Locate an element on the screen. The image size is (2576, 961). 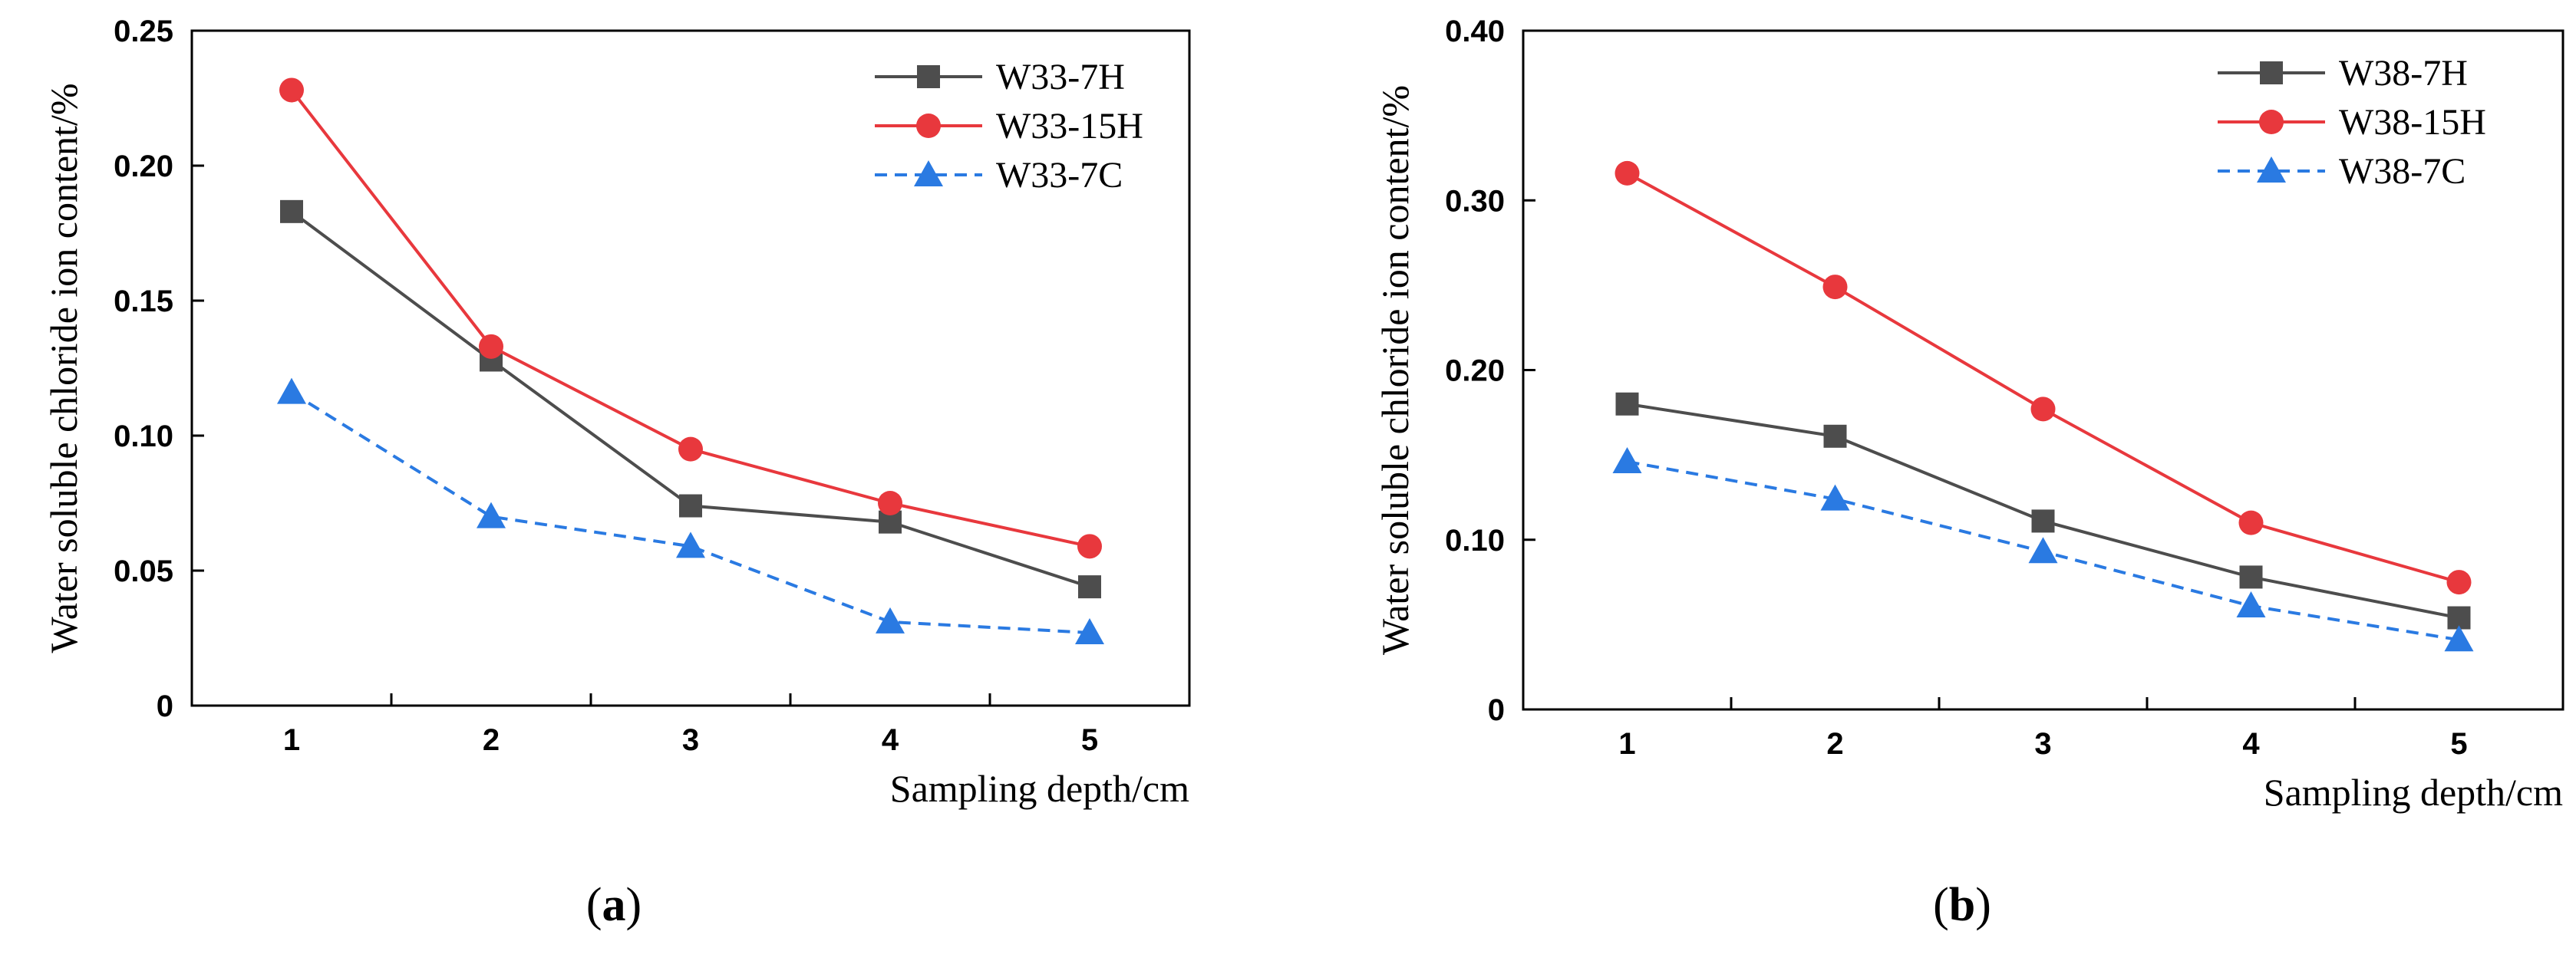
legend-marker-w33-7h is located at coordinates (929, 76).